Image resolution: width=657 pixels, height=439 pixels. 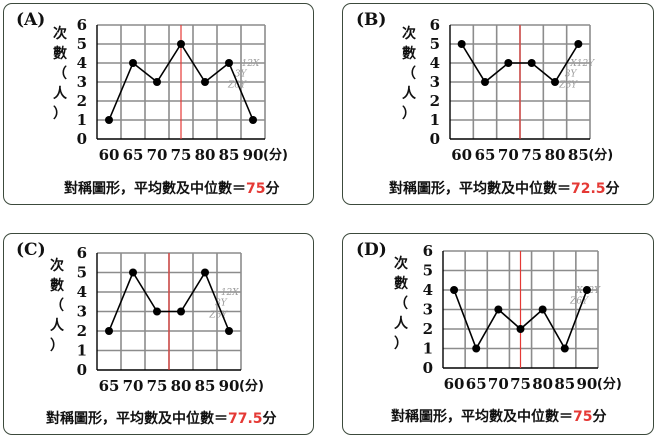 What do you see at coordinates (31, 250) in the screenshot?
I see `panel-label: (C)` at bounding box center [31, 250].